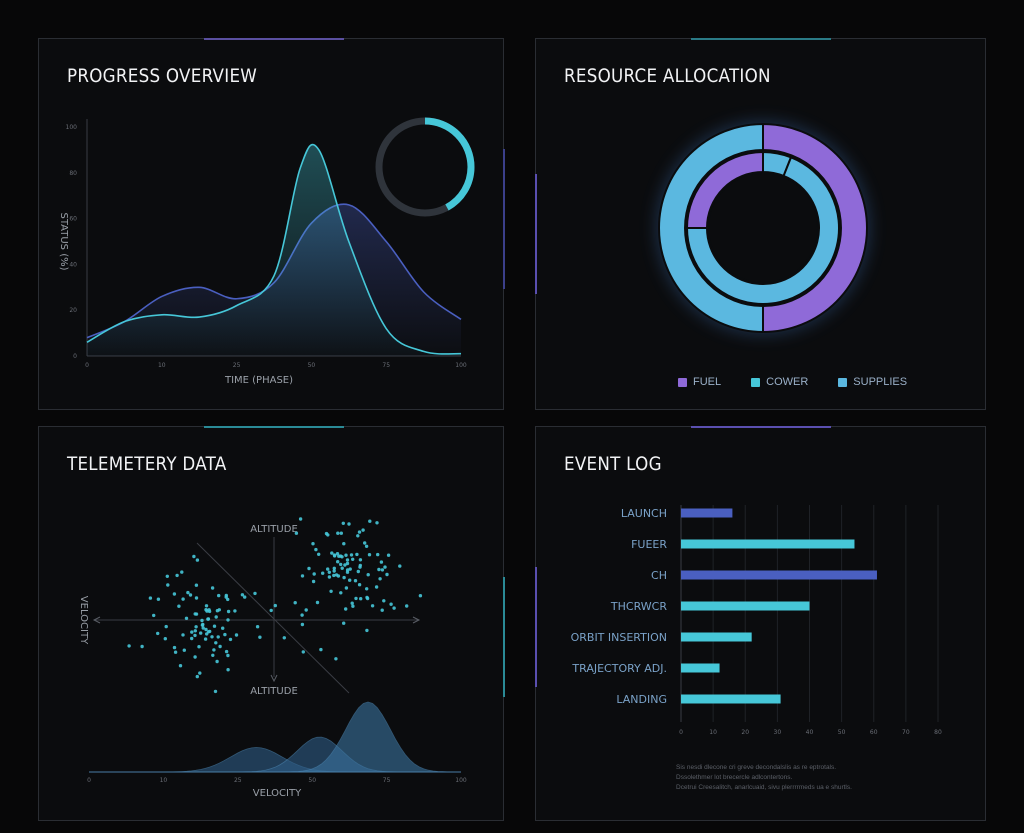  I want to click on donut-hole, so click(763, 228).